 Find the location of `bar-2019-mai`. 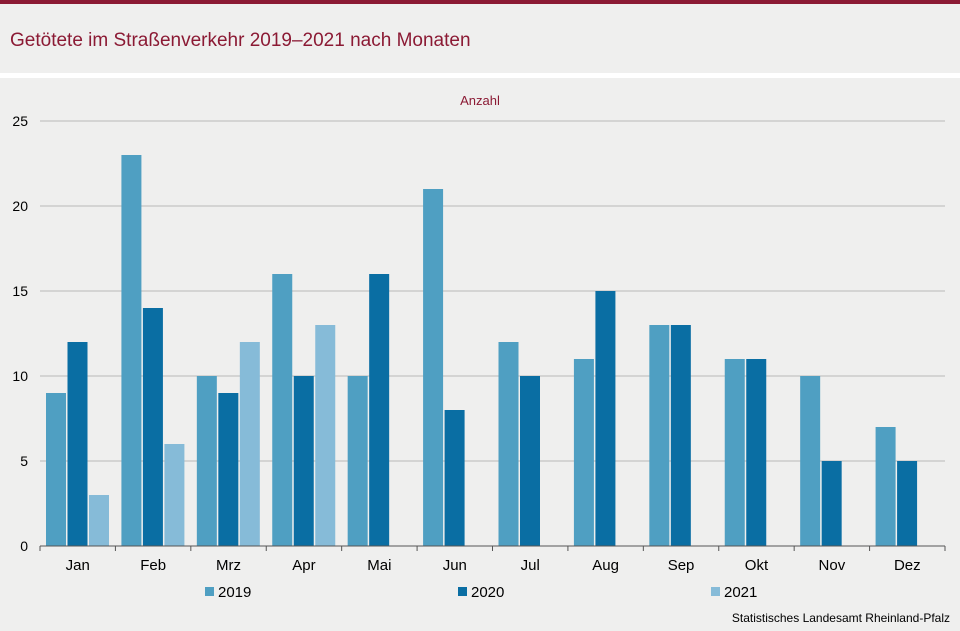

bar-2019-mai is located at coordinates (357, 461).